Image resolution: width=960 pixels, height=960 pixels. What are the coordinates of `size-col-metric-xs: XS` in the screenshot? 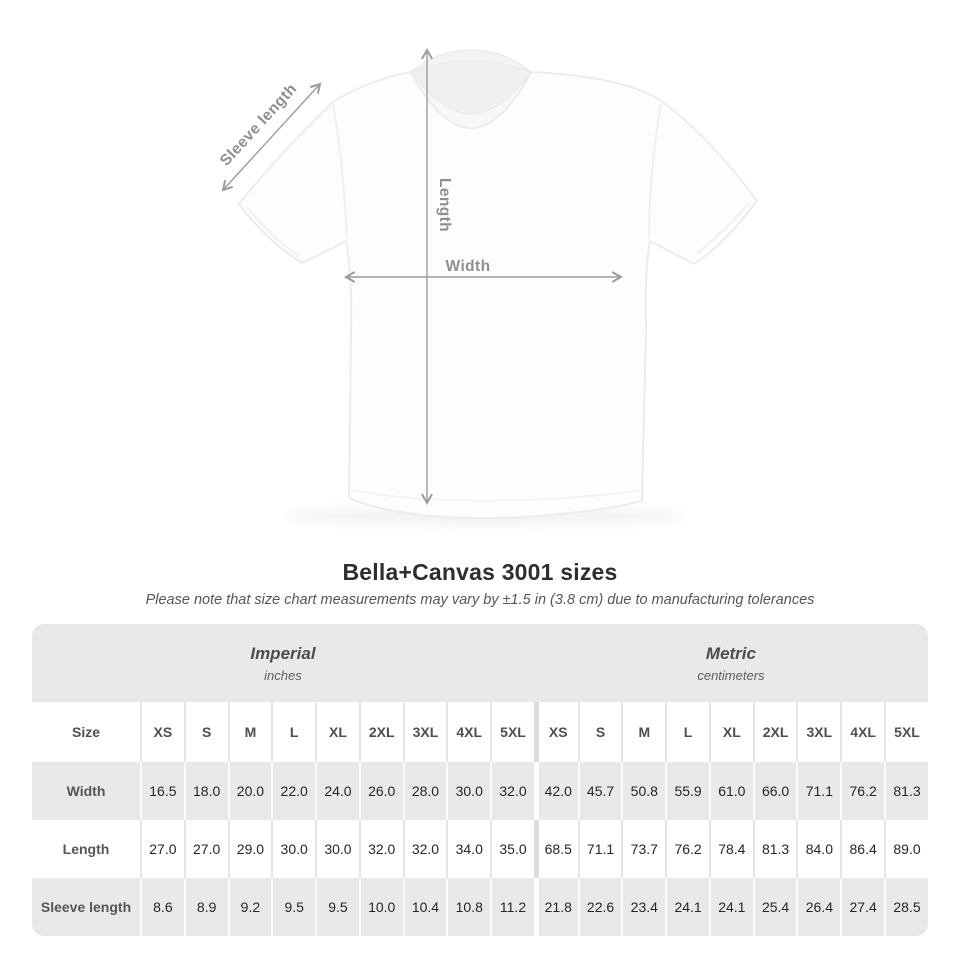 It's located at (555, 732).